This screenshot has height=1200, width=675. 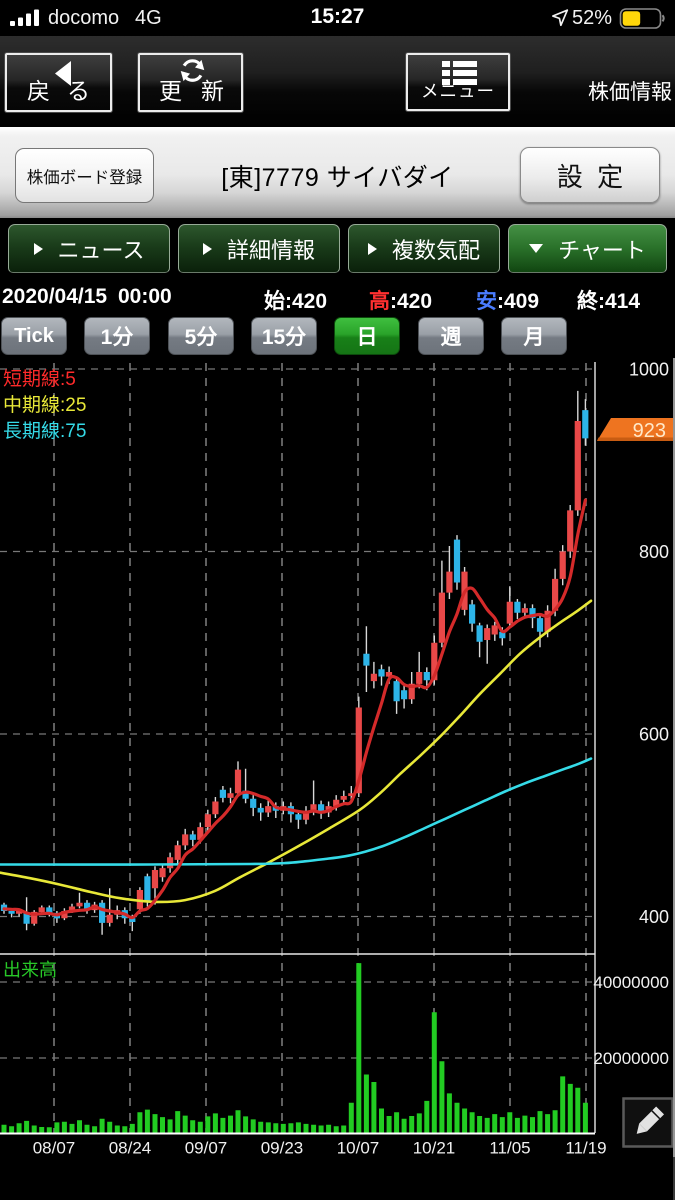 What do you see at coordinates (649, 431) in the screenshot?
I see `svg-text: 923` at bounding box center [649, 431].